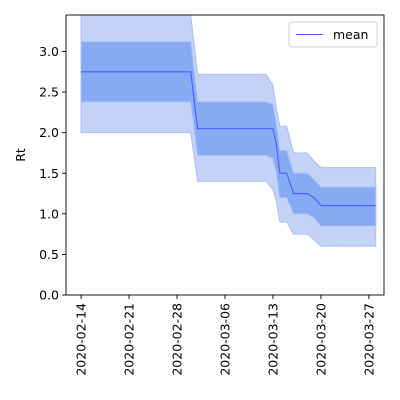 The image size is (400, 400). What do you see at coordinates (20, 155) in the screenshot?
I see `y-axis-label: Rt` at bounding box center [20, 155].